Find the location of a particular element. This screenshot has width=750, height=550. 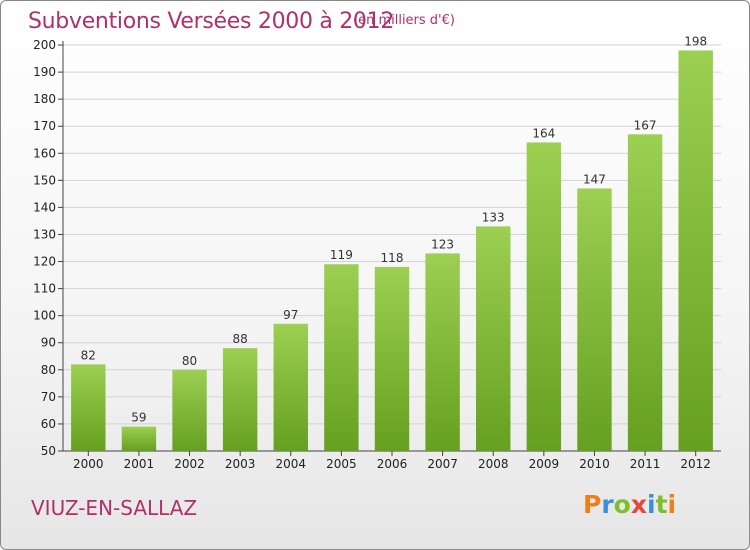

y-tick-label: 200 is located at coordinates (44, 45).